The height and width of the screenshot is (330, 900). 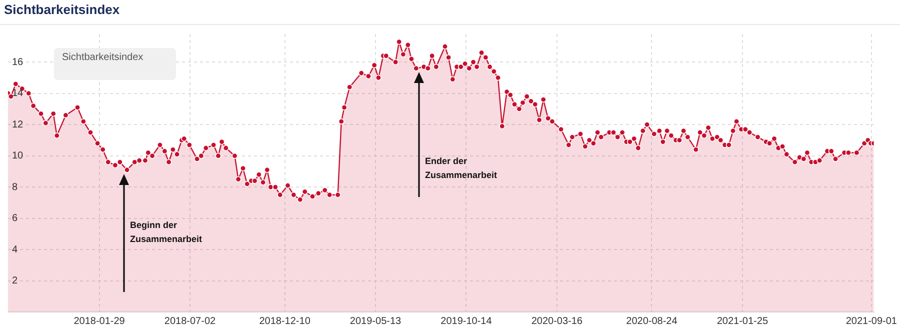 What do you see at coordinates (466, 321) in the screenshot?
I see `x-tick-label: 2019-10-14` at bounding box center [466, 321].